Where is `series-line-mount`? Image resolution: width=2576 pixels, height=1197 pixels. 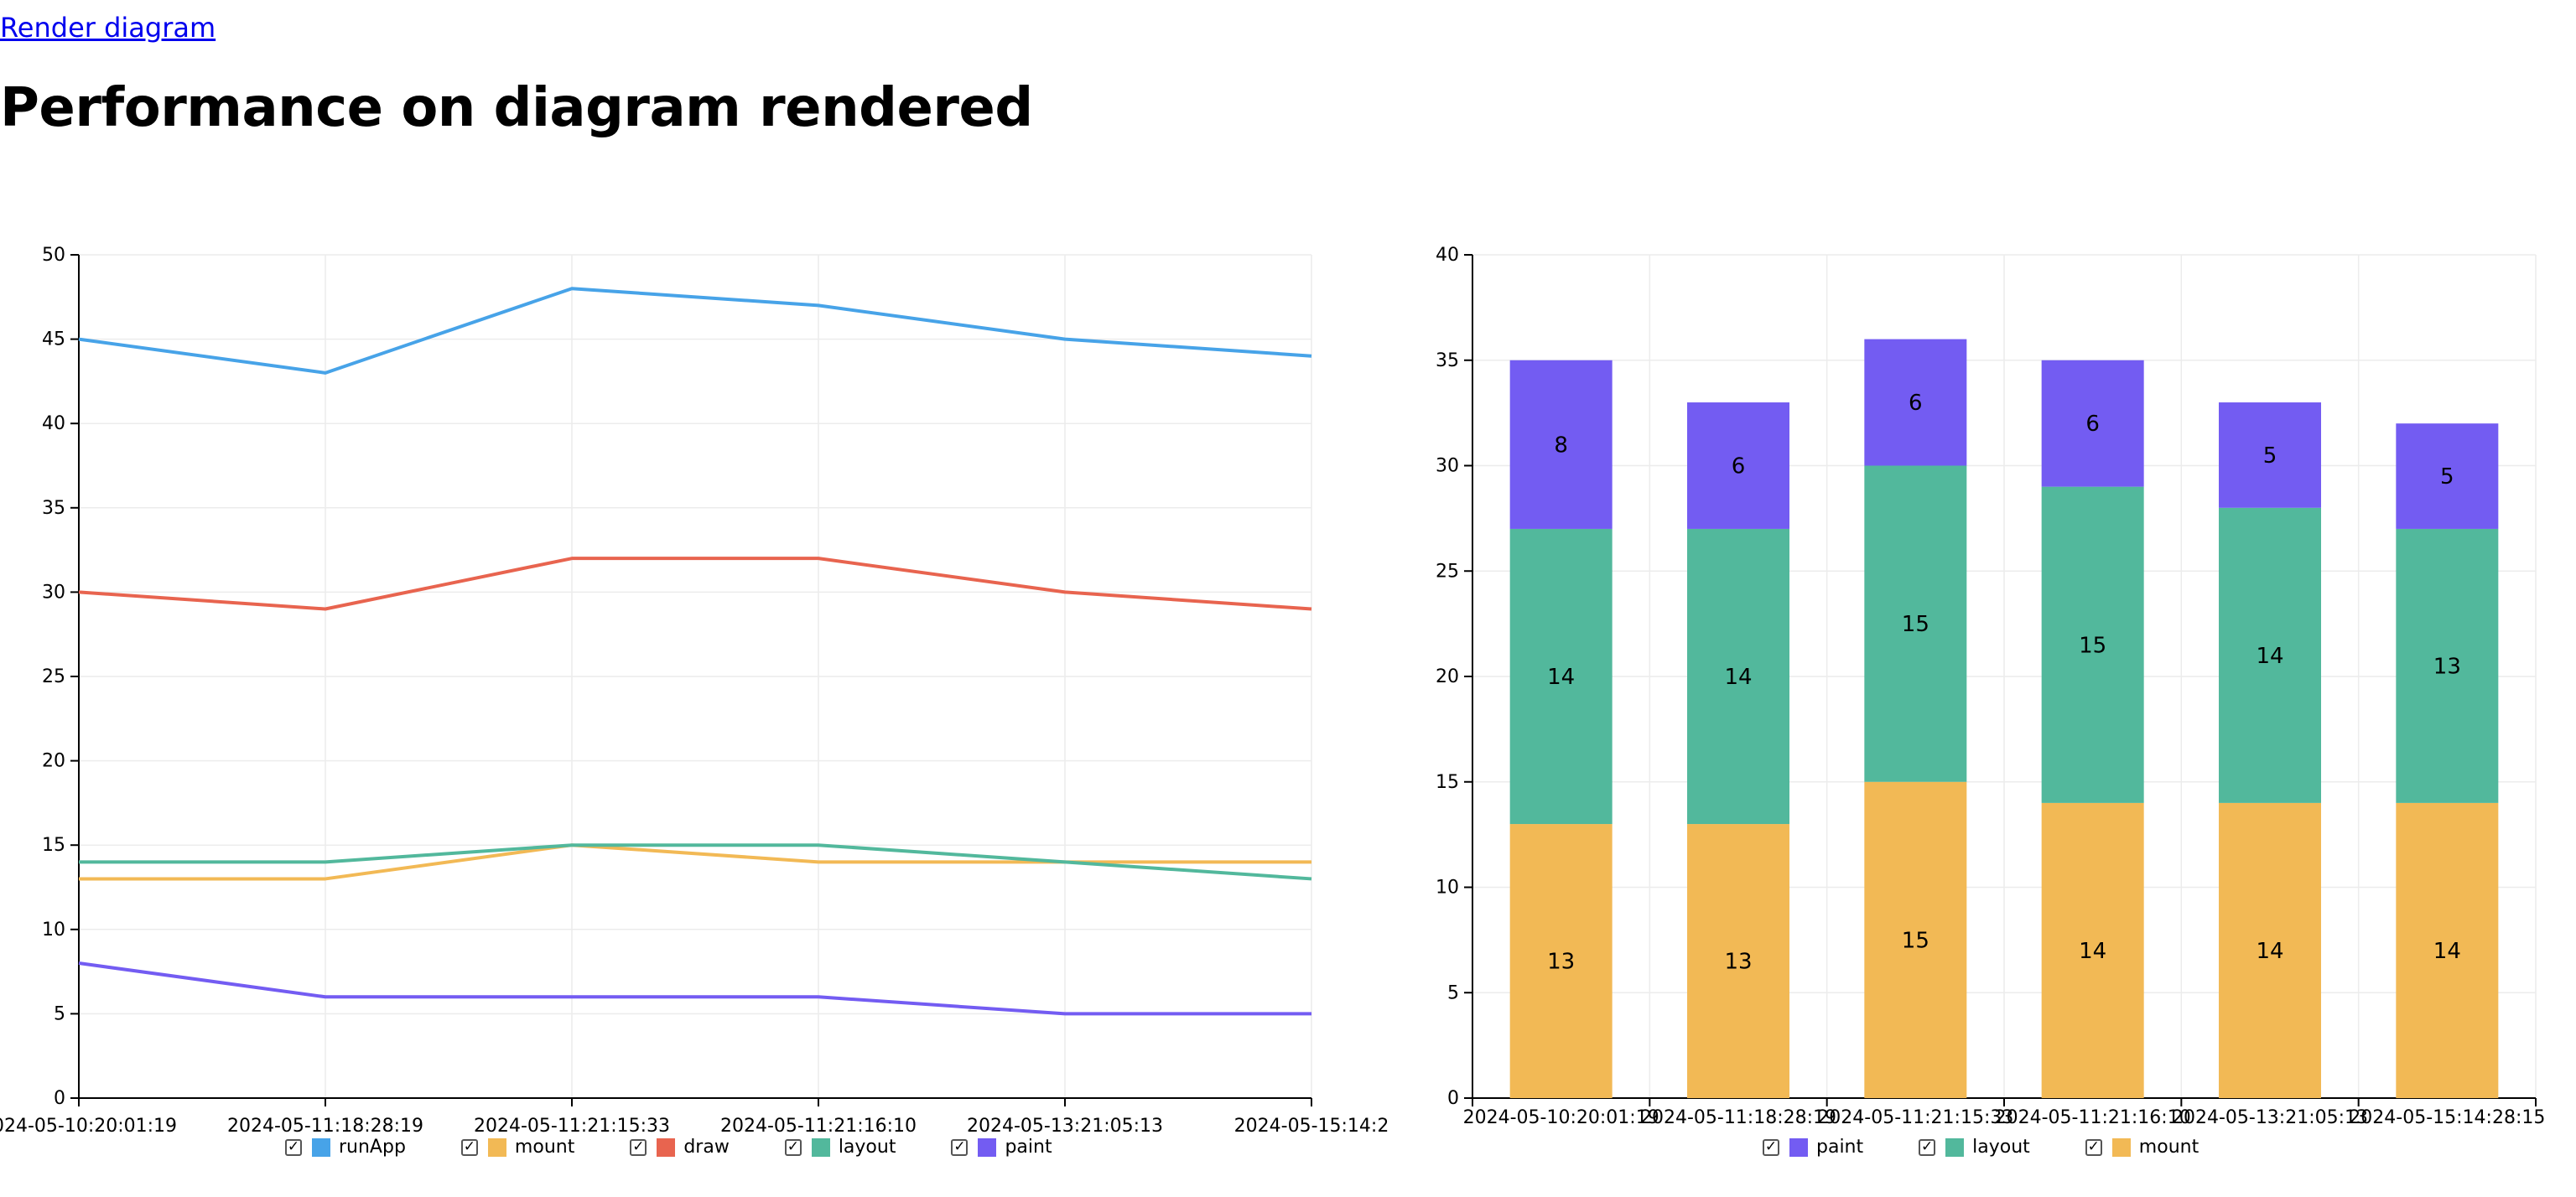 series-line-mount is located at coordinates (695, 862).